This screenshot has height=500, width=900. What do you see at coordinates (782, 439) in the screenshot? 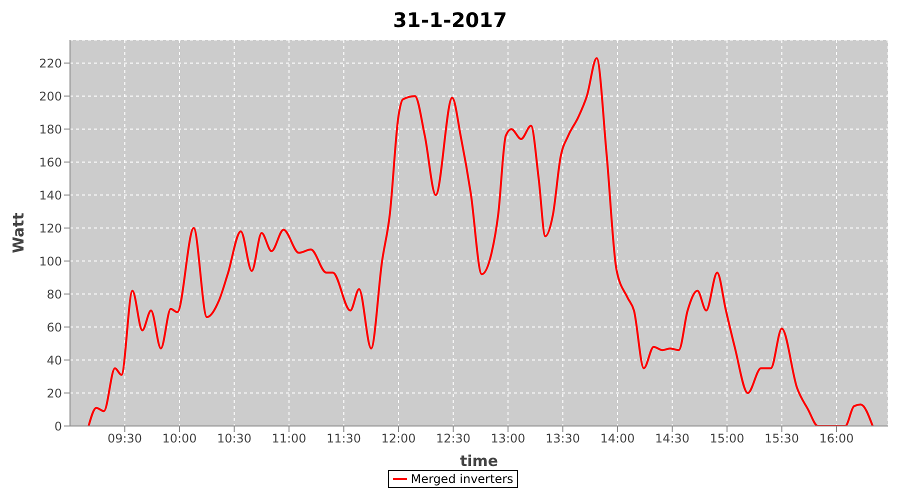
I see `x-tick-label: 15:30` at bounding box center [782, 439].